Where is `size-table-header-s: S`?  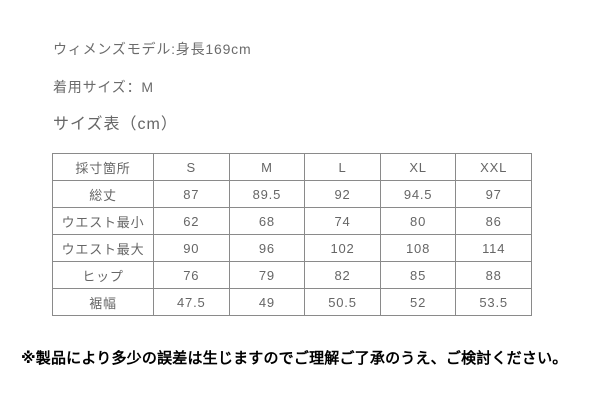 size-table-header-s: S is located at coordinates (191, 167).